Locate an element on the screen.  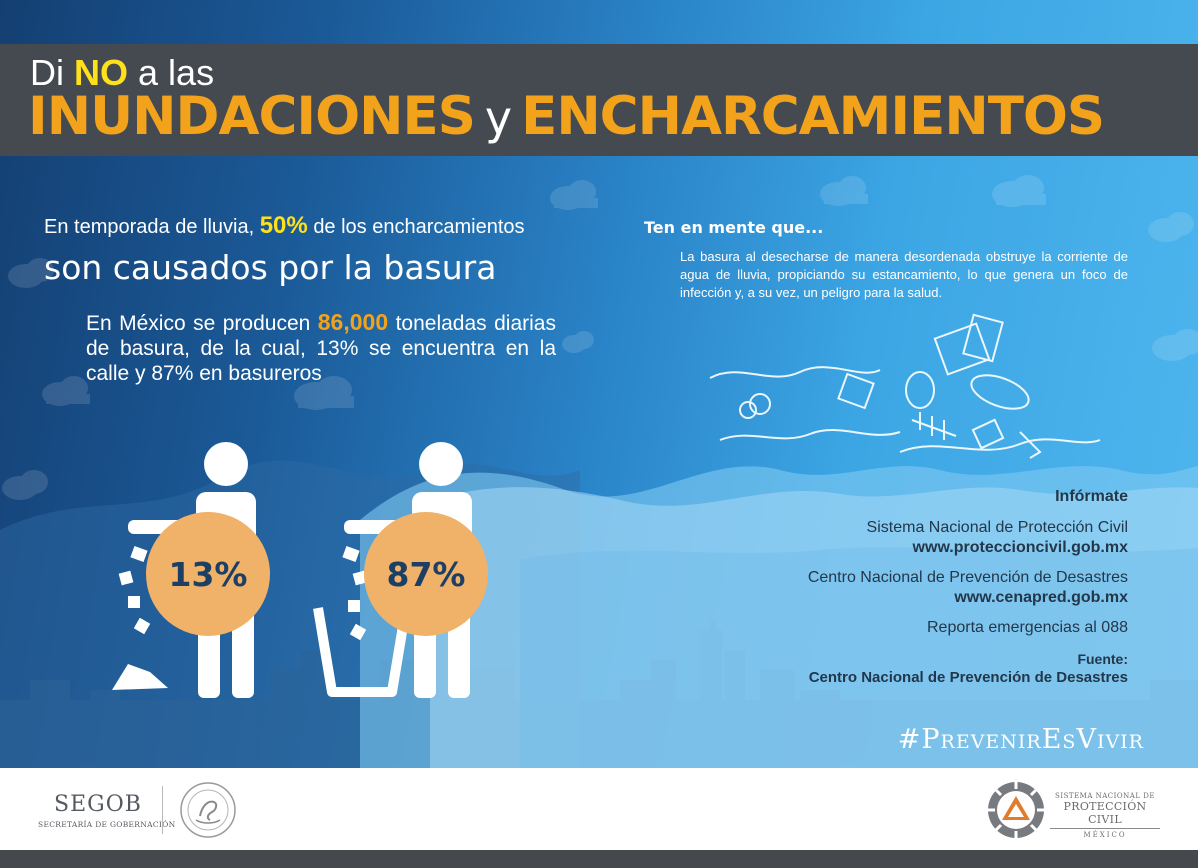
lead-percent: 50% is located at coordinates (283, 225).